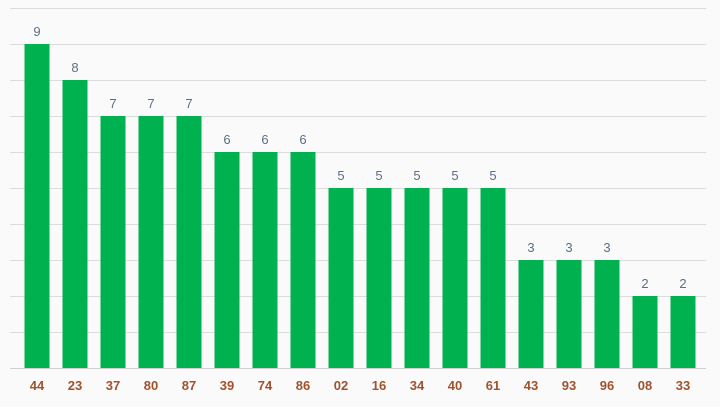 The image size is (720, 407). What do you see at coordinates (607, 385) in the screenshot?
I see `x-tick-label-96: 96` at bounding box center [607, 385].